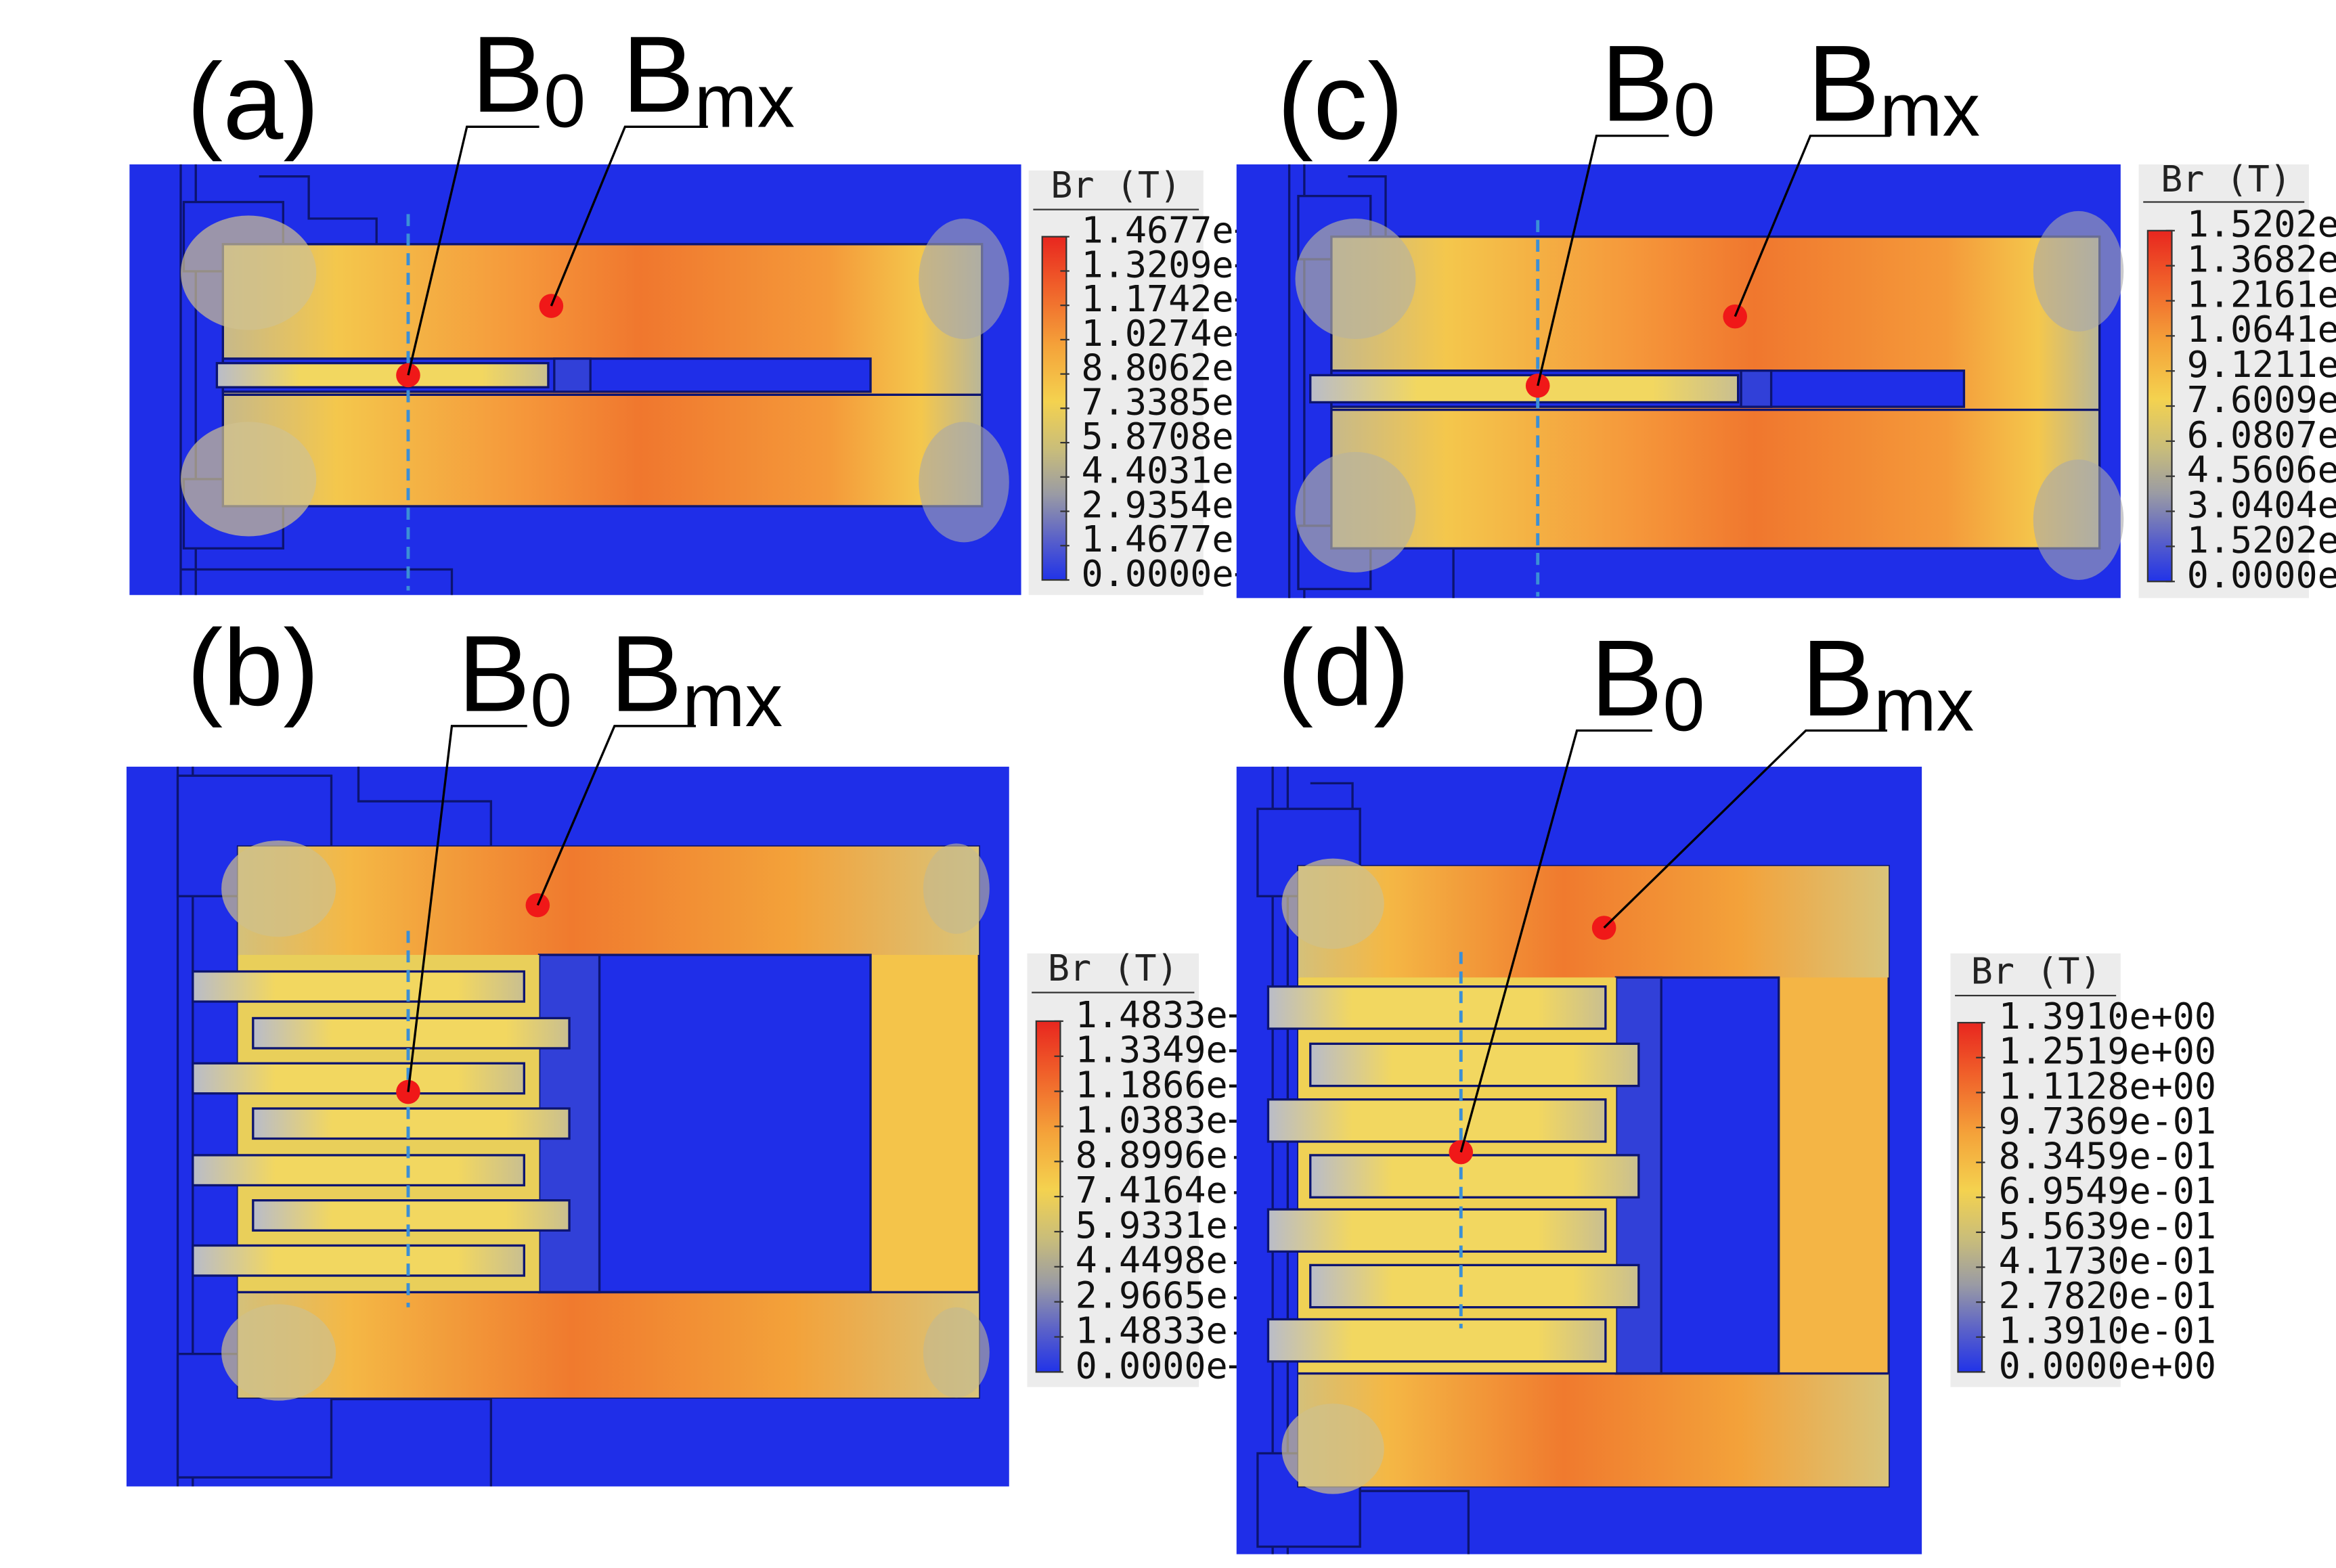 The image size is (2336, 1568). What do you see at coordinates (2261, 470) in the screenshot?
I see `legend-value: 4.5606e-01` at bounding box center [2261, 470].